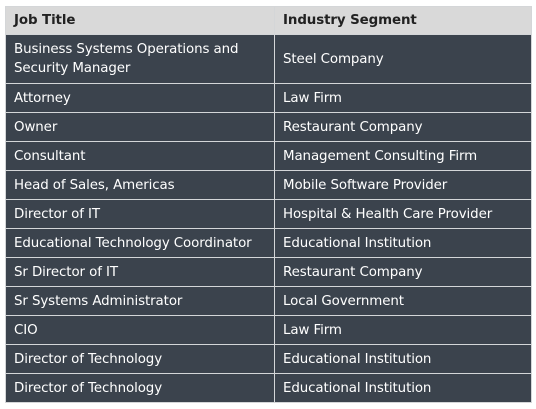  What do you see at coordinates (140, 20) in the screenshot?
I see `header-job-title: Job Title` at bounding box center [140, 20].